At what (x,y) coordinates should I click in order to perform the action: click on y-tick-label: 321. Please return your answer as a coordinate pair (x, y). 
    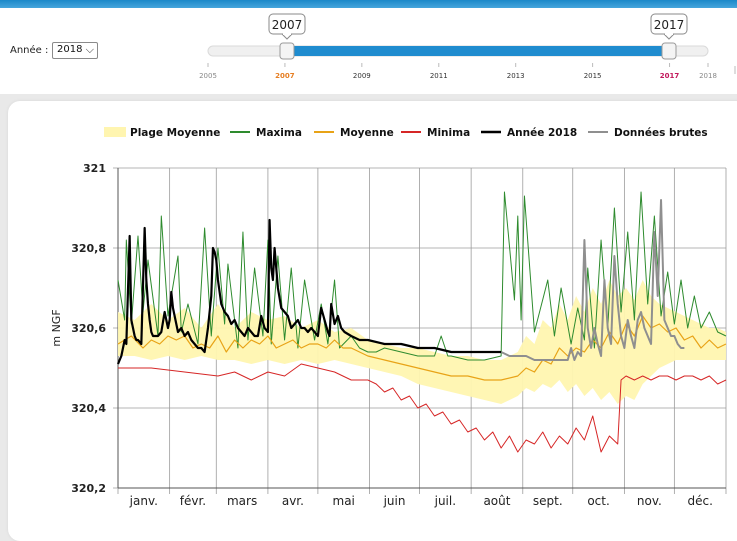
    Looking at the image, I should click on (94, 168).